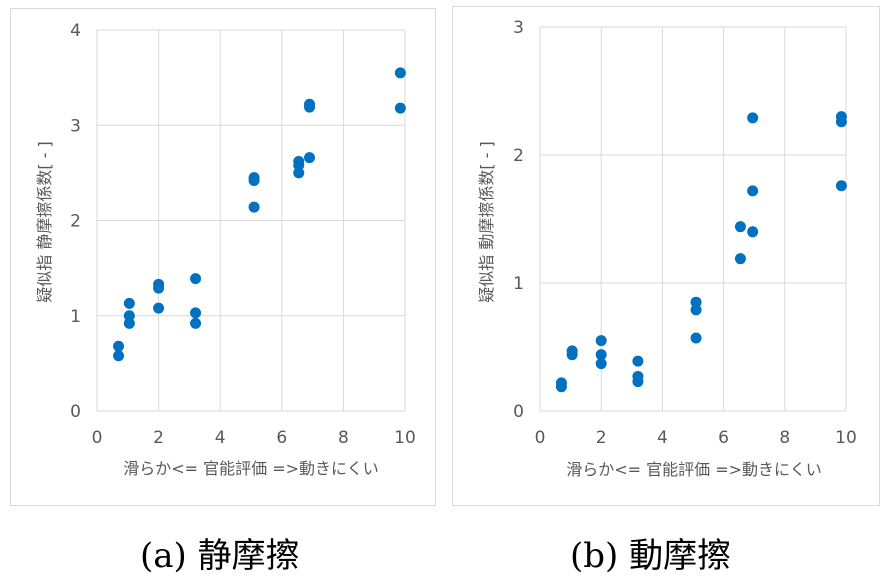 This screenshot has width=890, height=577. I want to click on caption-static-friction: (a) 静摩擦, so click(220, 556).